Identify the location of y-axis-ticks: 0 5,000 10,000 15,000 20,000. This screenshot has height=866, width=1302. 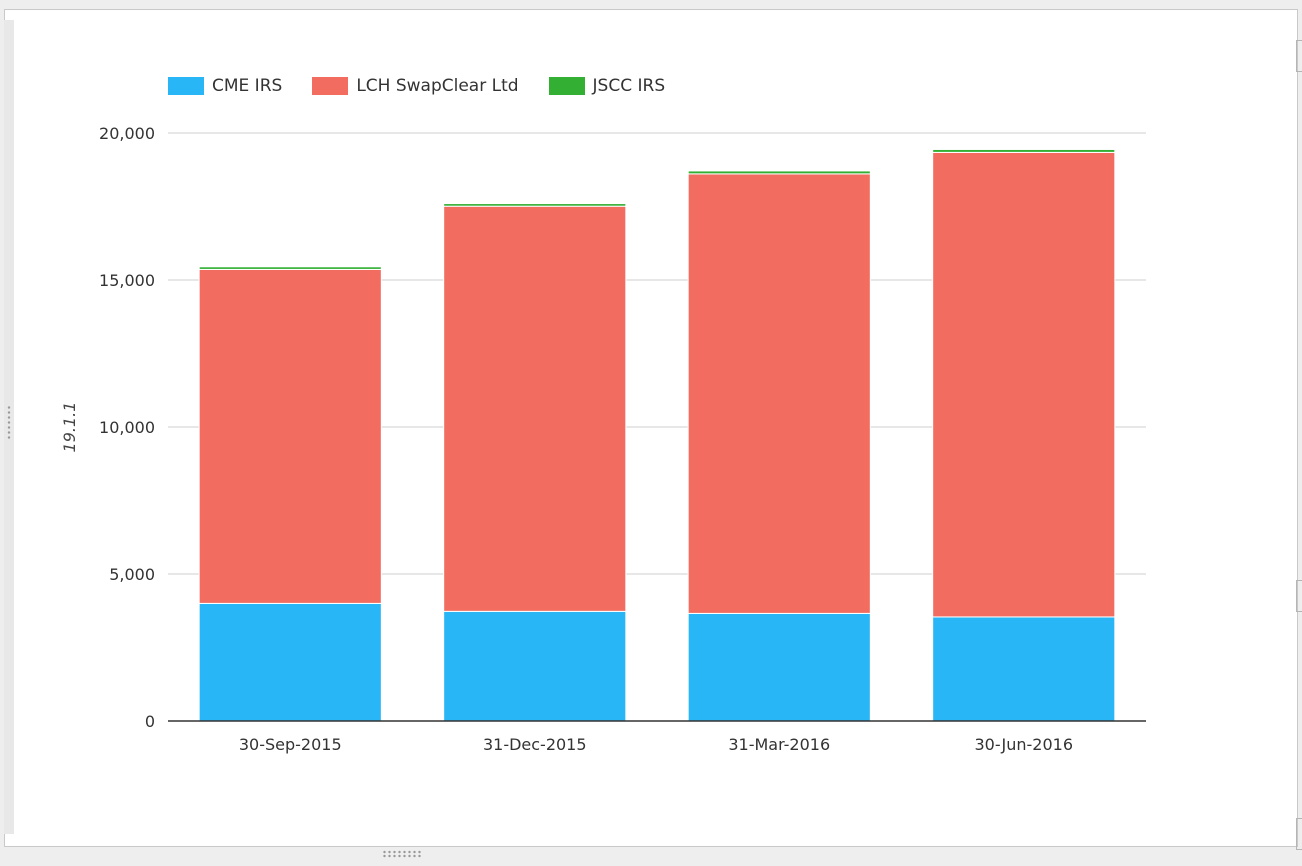
(127, 427).